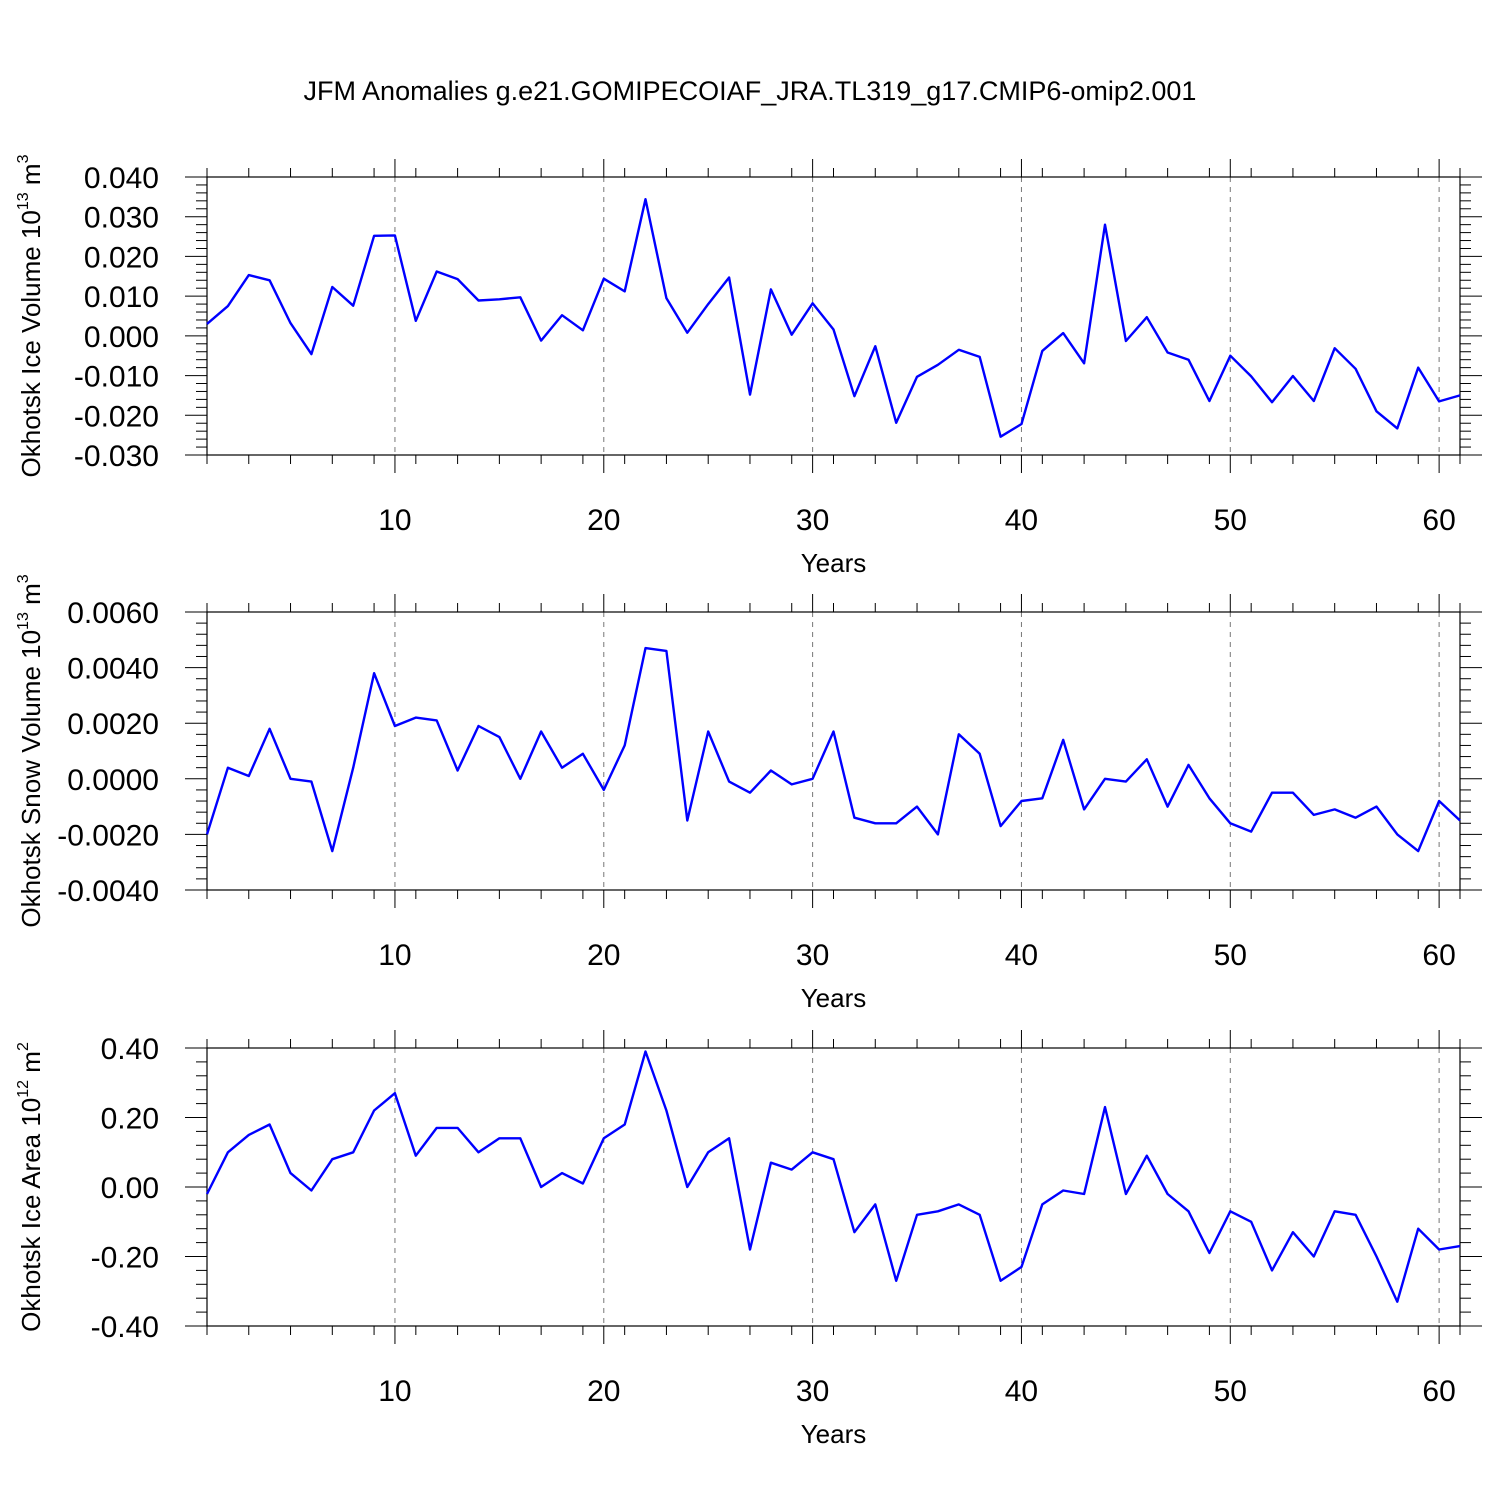 This screenshot has width=1500, height=1500. What do you see at coordinates (108, 891) in the screenshot?
I see `y-tick-label: -0.0040` at bounding box center [108, 891].